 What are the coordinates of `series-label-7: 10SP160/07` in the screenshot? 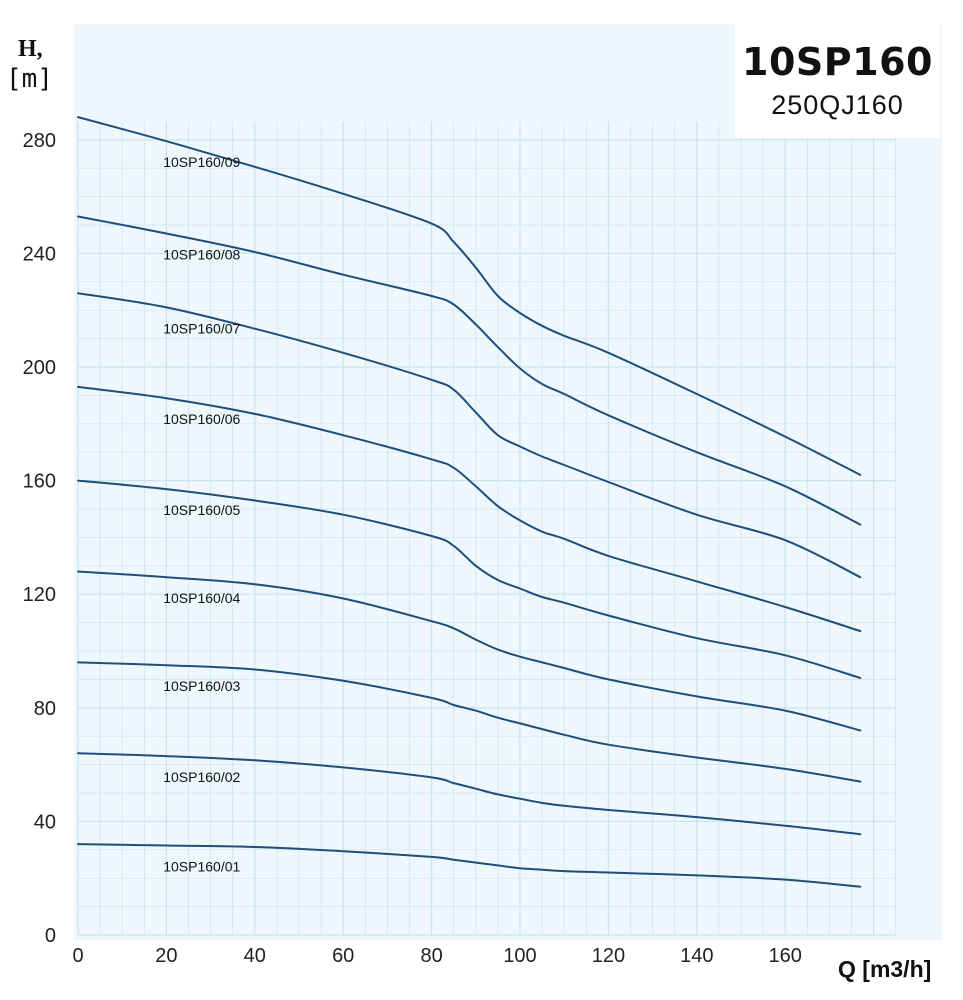 It's located at (201, 328).